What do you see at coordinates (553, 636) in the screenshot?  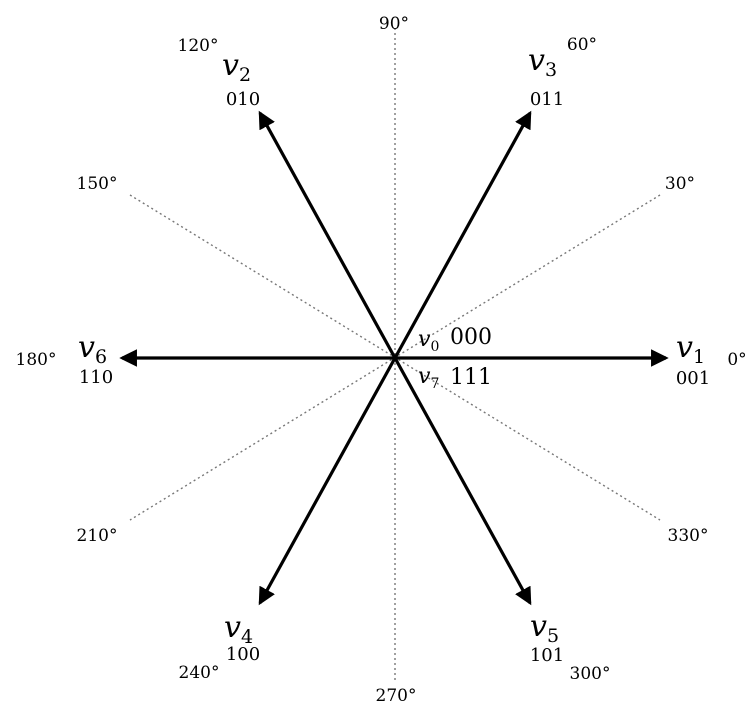 I see `vector-subscript: 5` at bounding box center [553, 636].